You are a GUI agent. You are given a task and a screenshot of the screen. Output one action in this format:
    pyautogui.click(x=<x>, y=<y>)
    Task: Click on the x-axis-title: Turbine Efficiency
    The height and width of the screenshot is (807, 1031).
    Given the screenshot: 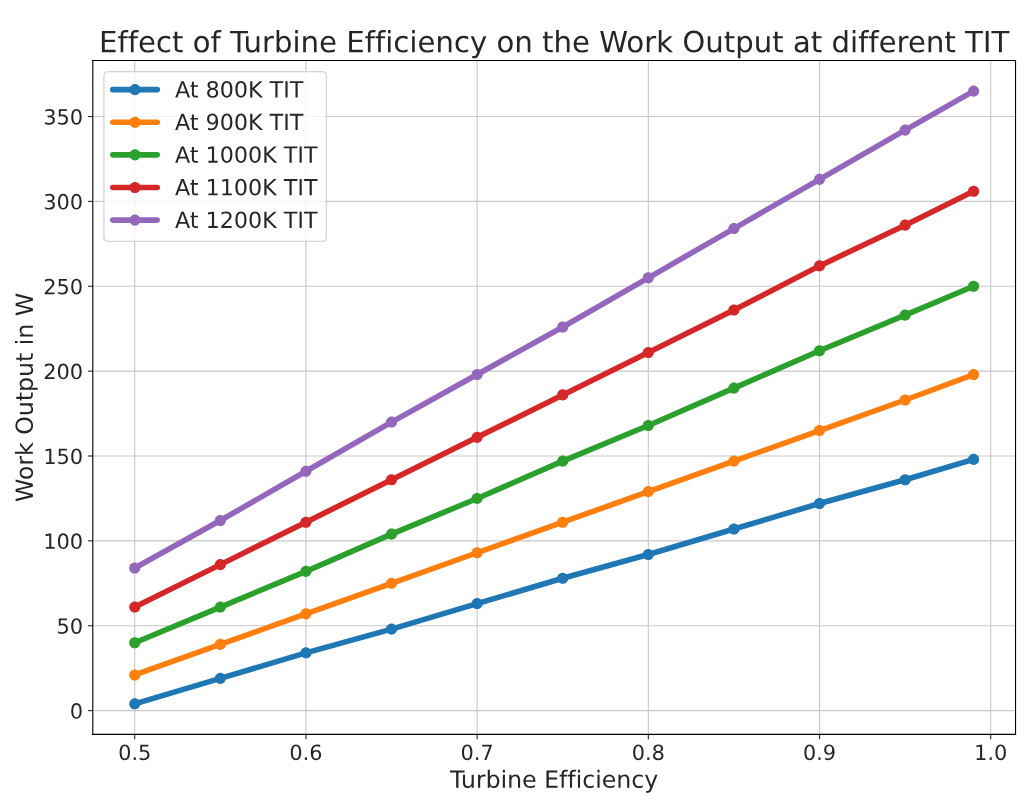 What is the action you would take?
    pyautogui.click(x=554, y=781)
    